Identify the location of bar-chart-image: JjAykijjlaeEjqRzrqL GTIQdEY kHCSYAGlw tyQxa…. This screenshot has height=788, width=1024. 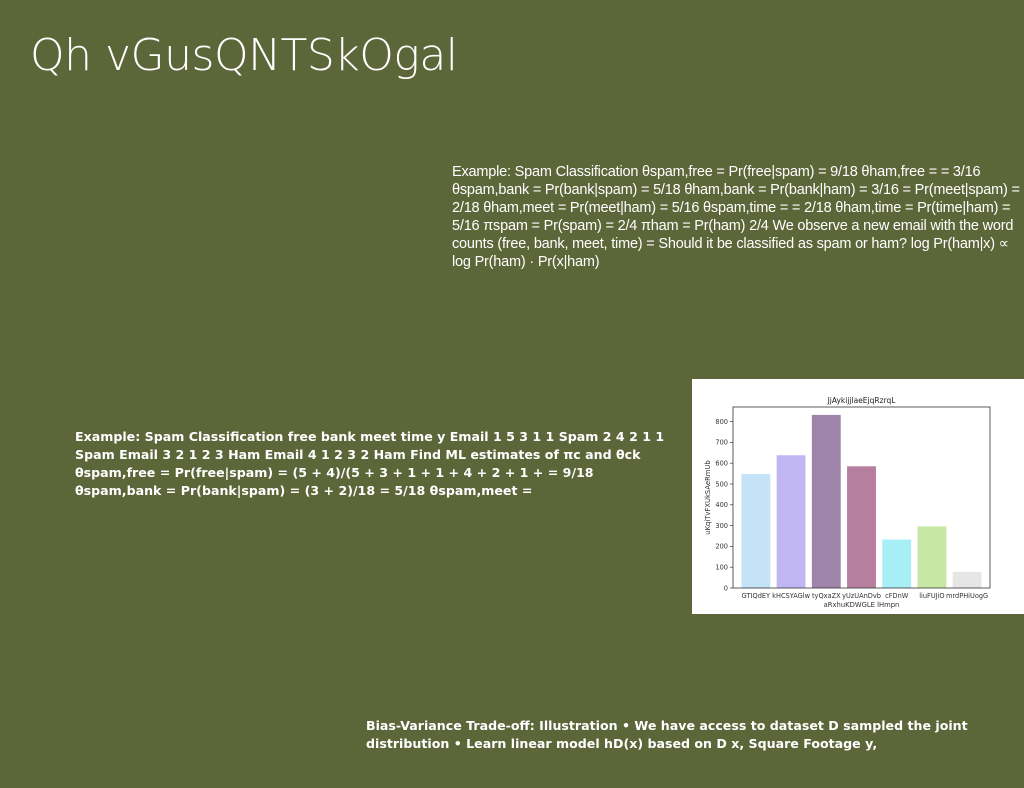
(858, 496).